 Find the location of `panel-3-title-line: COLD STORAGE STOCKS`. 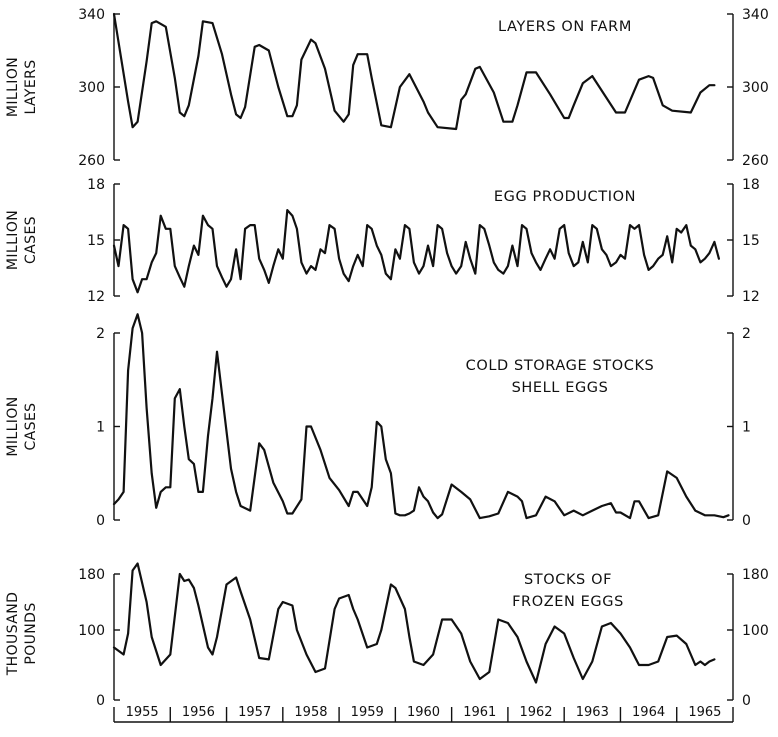

panel-3-title-line: COLD STORAGE STOCKS is located at coordinates (560, 366).